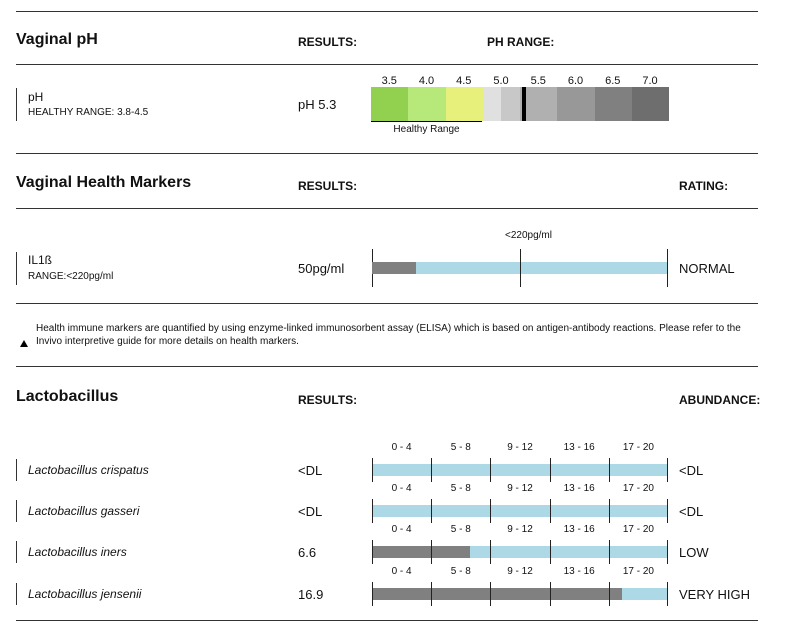  I want to click on ph-section-divider, so click(387, 153).